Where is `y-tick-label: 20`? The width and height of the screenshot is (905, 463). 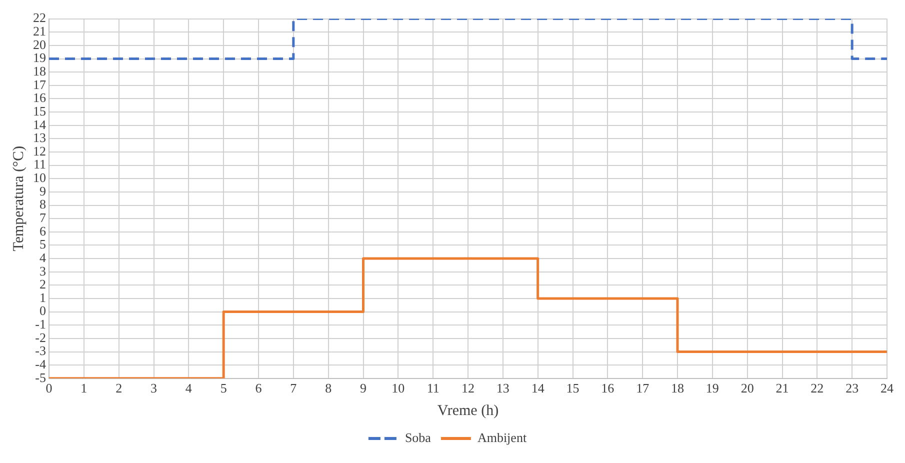
y-tick-label: 20 is located at coordinates (39, 44).